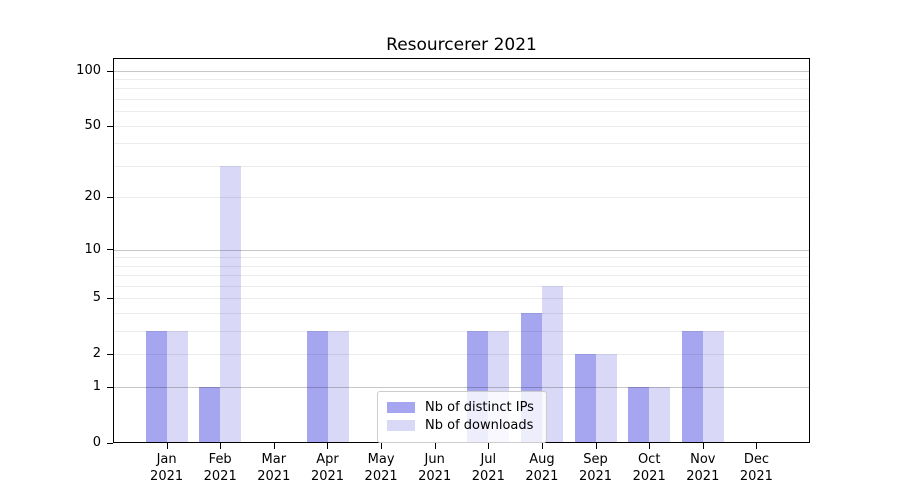 The width and height of the screenshot is (900, 500). I want to click on bar-downloads-oct, so click(660, 415).